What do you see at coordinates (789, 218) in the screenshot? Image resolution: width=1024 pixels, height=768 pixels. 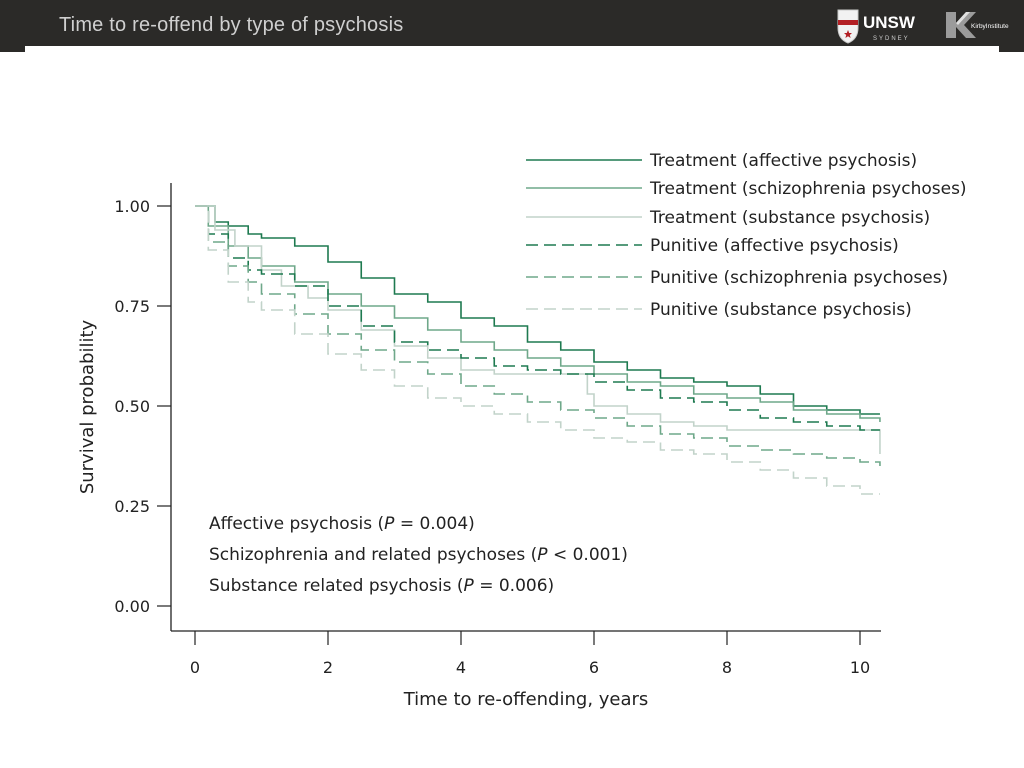 I see `legend-label: Treatment (substance psychosis)` at bounding box center [789, 218].